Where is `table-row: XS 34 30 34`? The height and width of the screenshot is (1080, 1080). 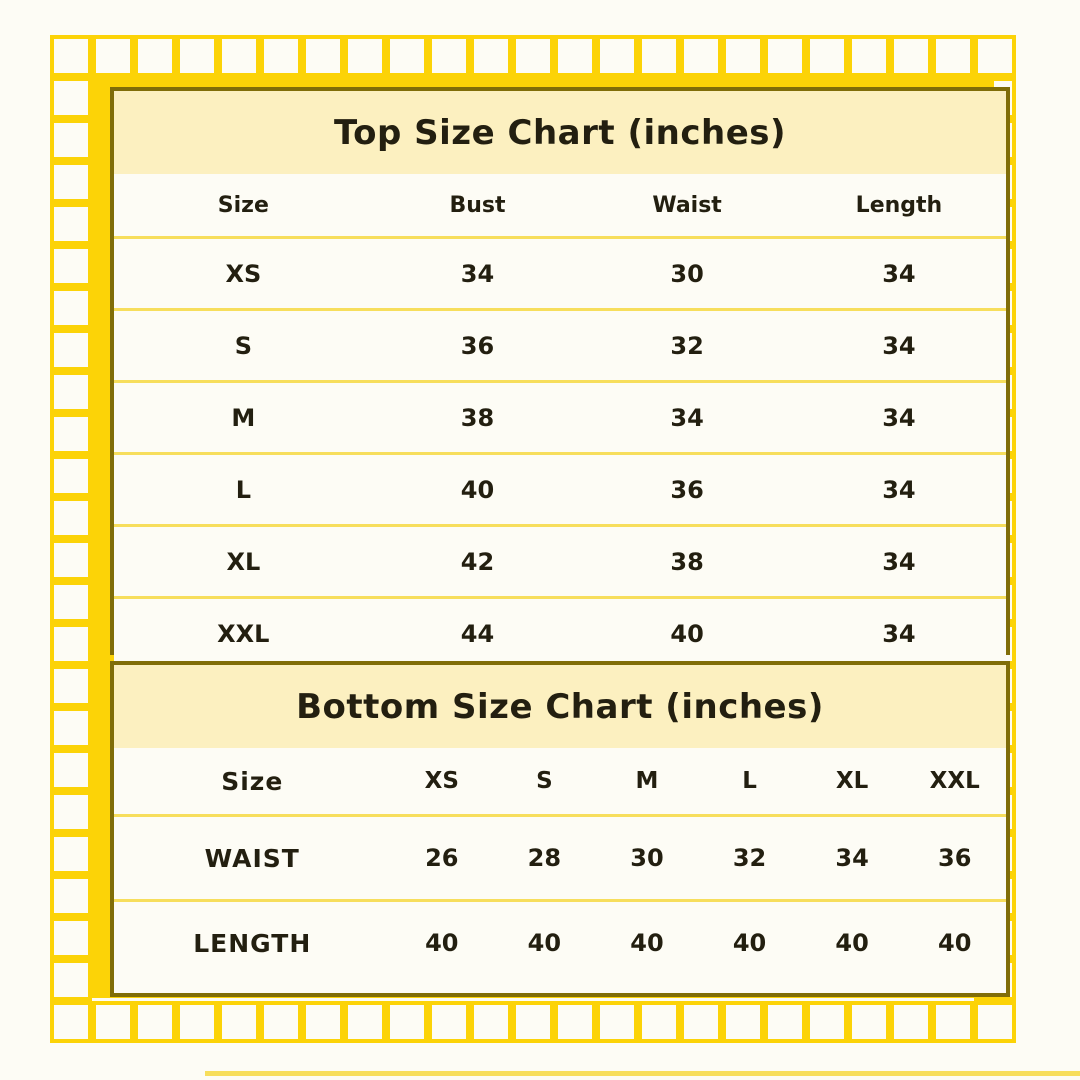
table-row: XS 34 30 34 is located at coordinates (560, 273).